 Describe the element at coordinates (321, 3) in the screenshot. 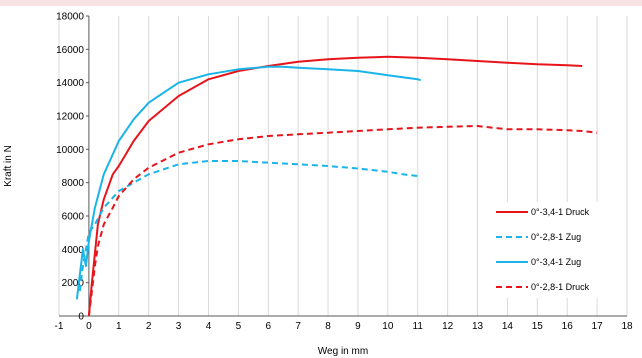

I see `header-strip` at that location.